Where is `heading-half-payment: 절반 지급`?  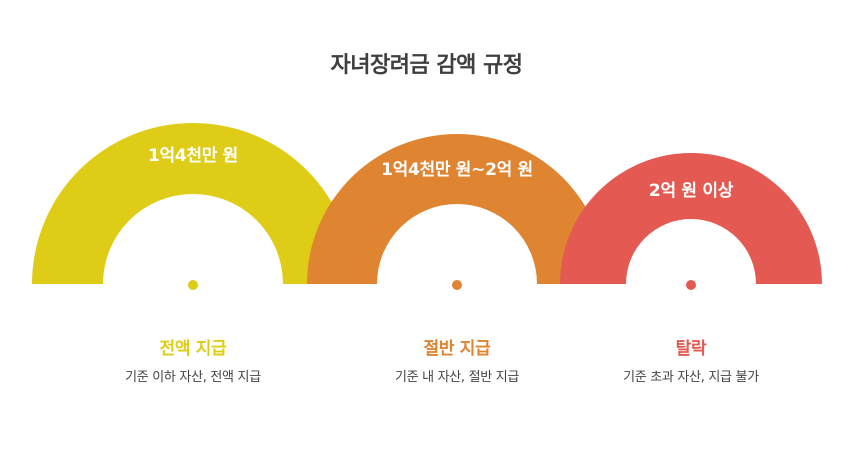
heading-half-payment: 절반 지급 is located at coordinates (457, 349).